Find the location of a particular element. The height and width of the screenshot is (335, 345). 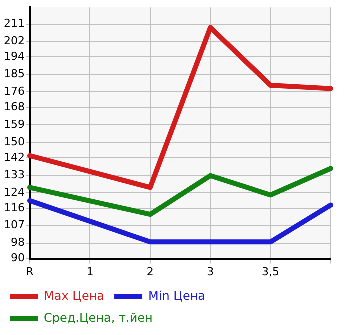

x-tick-label: 3,5 is located at coordinates (271, 271).